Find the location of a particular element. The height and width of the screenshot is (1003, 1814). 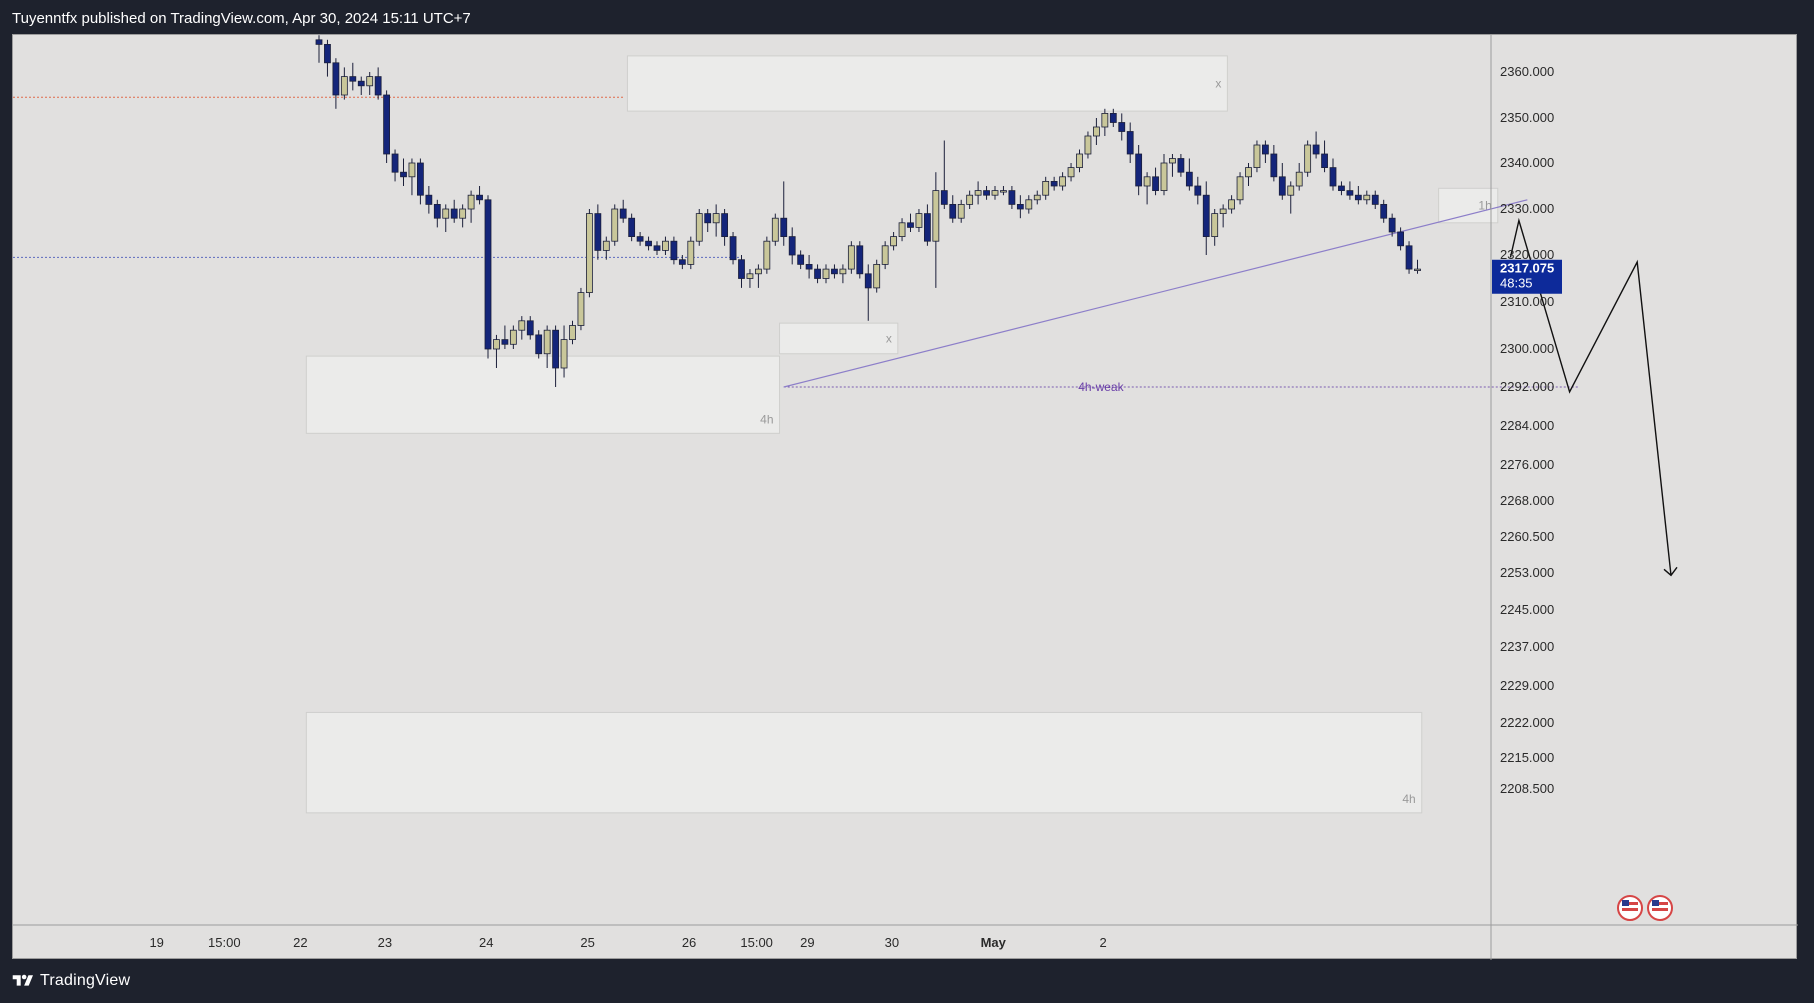

zone-4h-bottom is located at coordinates (864, 762).